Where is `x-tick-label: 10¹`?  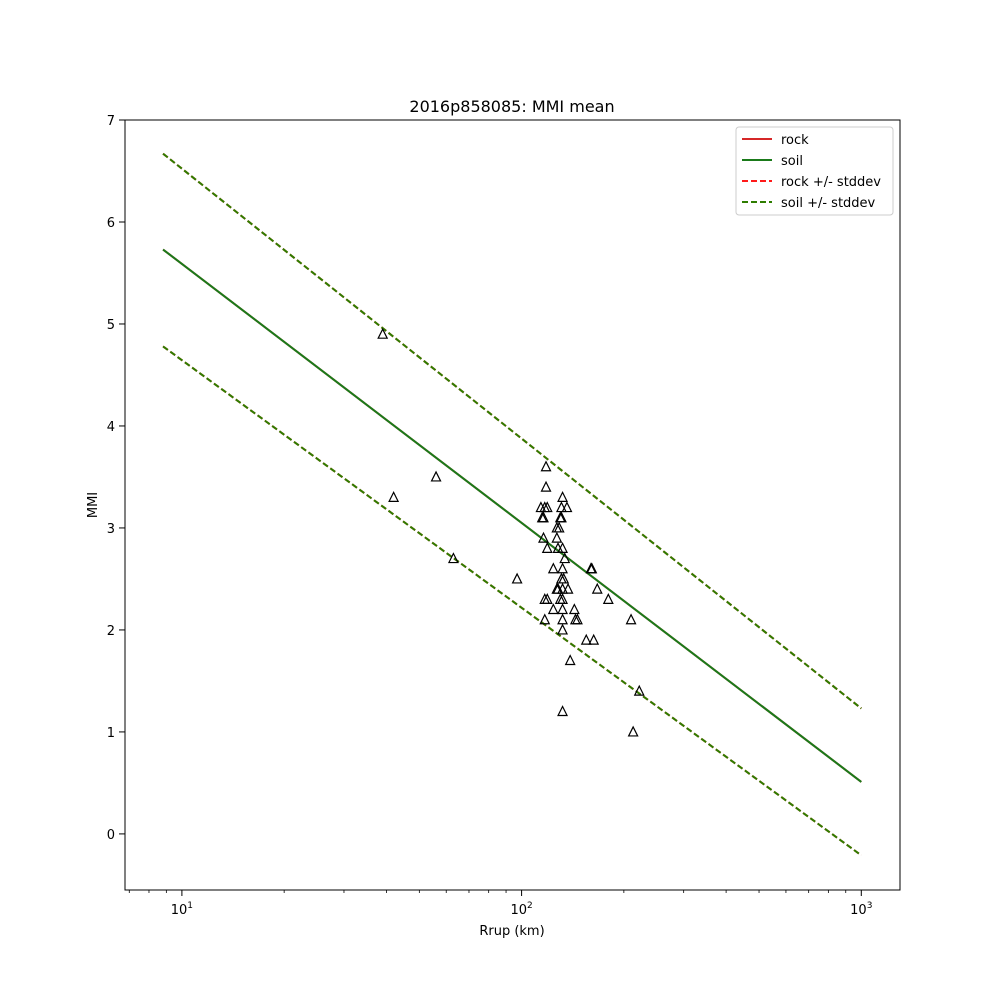 x-tick-label: 10¹ is located at coordinates (182, 909).